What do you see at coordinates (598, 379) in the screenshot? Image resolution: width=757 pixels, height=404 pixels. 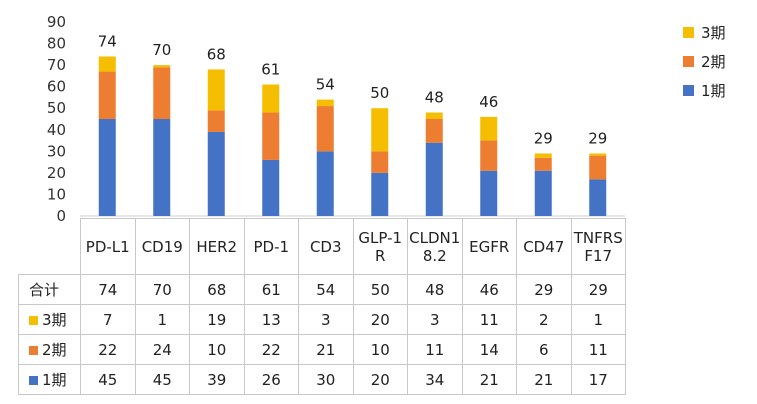 I see `table-cell: 17` at bounding box center [598, 379].